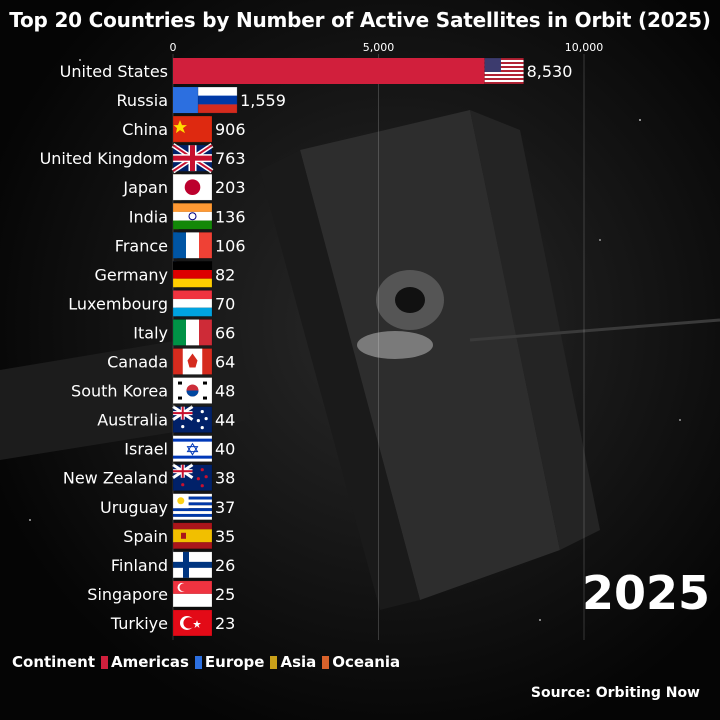 Image resolution: width=720 pixels, height=720 pixels. What do you see at coordinates (105, 662) in the screenshot?
I see `legend-swatch-americas` at bounding box center [105, 662].